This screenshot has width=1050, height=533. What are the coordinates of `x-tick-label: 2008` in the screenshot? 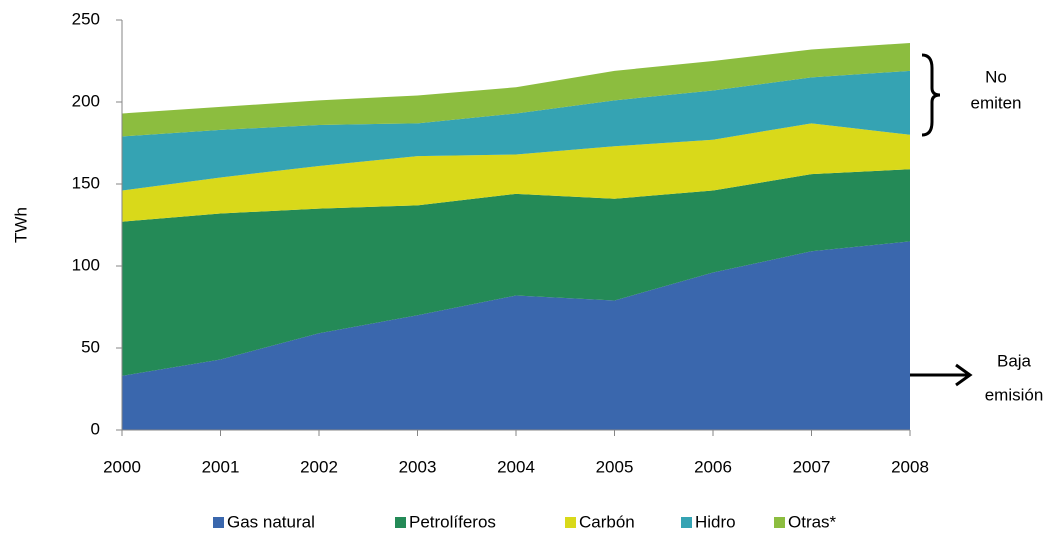 It's located at (910, 466).